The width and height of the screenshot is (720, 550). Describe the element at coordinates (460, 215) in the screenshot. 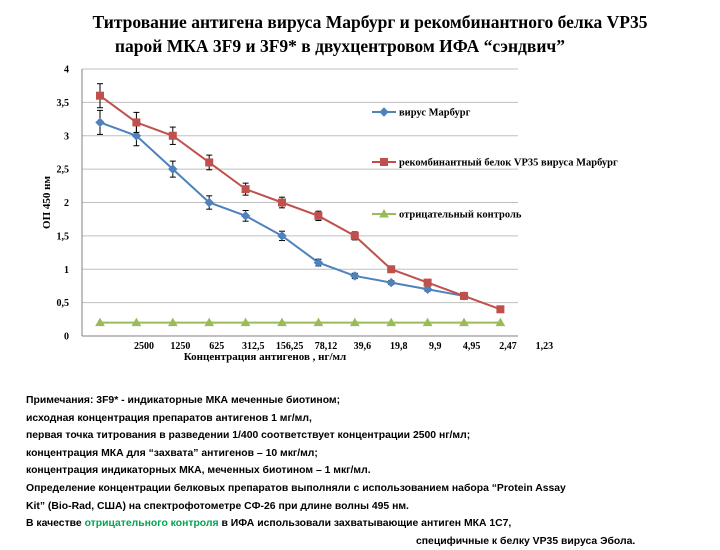

I see `legend-label: отрицательный контроль` at that location.